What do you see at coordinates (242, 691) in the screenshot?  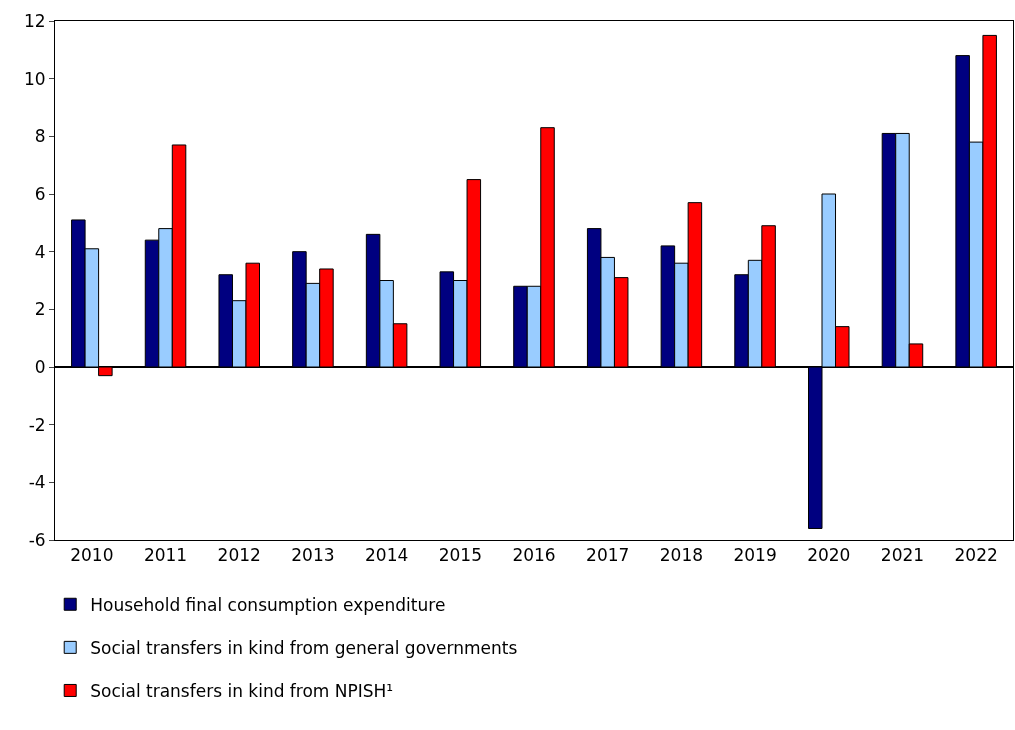 I see `legend-label: Social transfers in kind from NPISH¹` at bounding box center [242, 691].